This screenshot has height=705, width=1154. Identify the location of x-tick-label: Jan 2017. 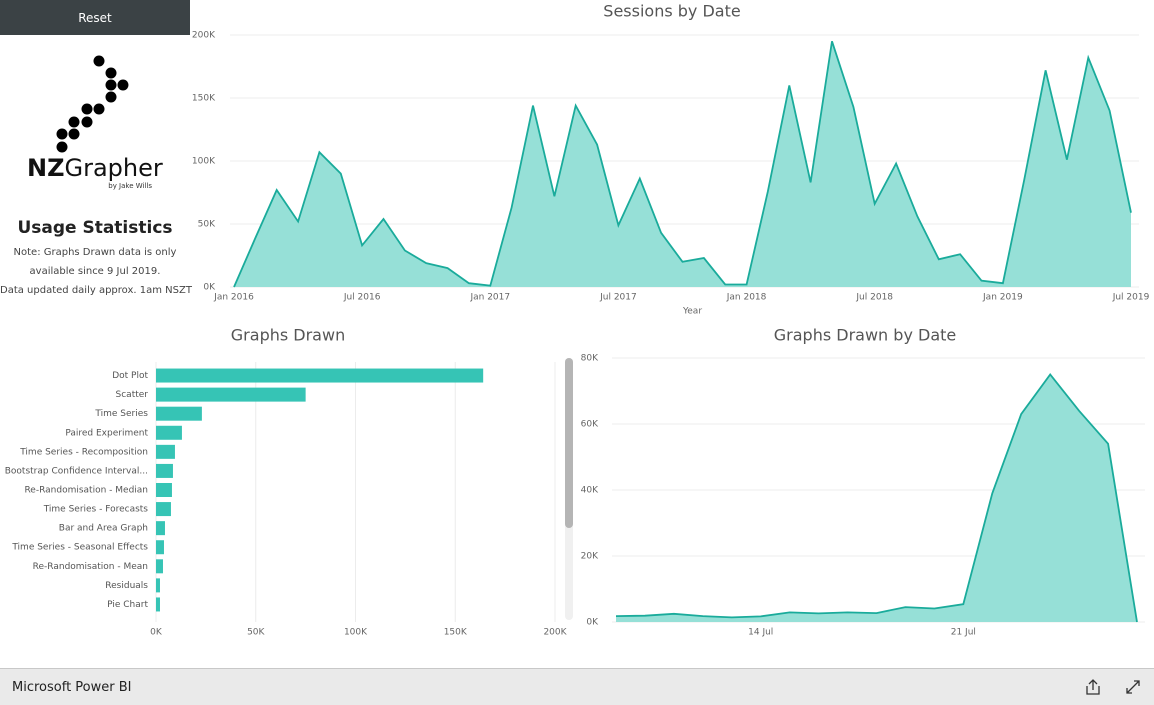
(489, 298).